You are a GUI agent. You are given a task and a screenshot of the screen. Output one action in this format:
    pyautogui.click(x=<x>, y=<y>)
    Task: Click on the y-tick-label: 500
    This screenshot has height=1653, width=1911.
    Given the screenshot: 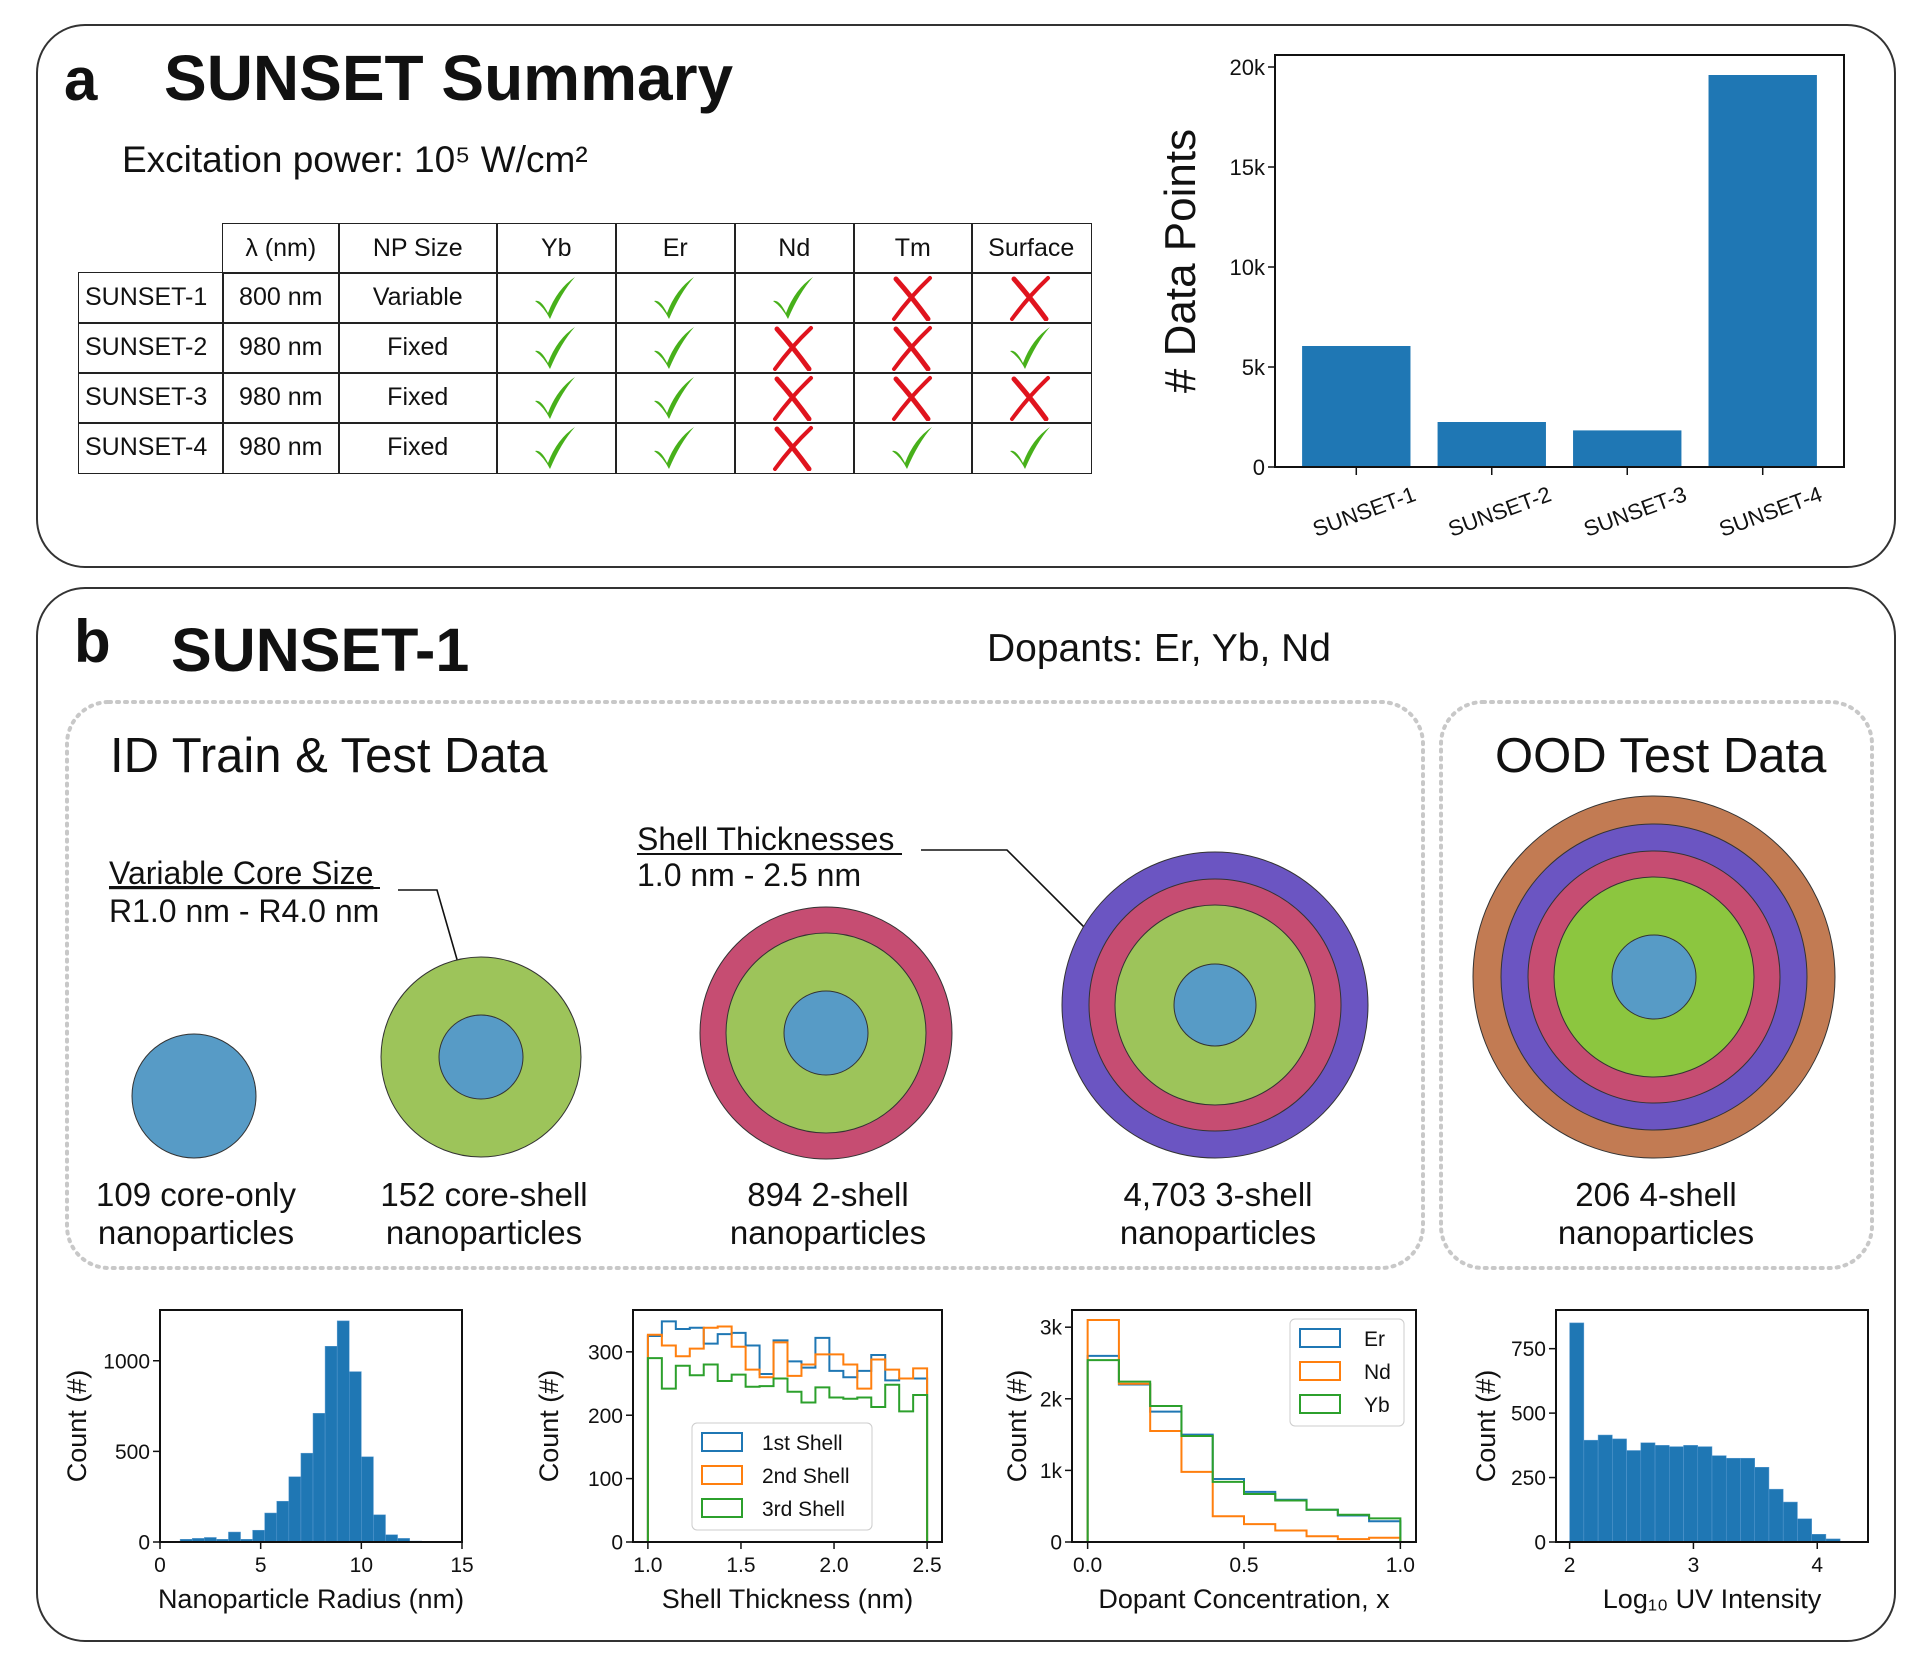 What is the action you would take?
    pyautogui.click(x=132, y=1452)
    